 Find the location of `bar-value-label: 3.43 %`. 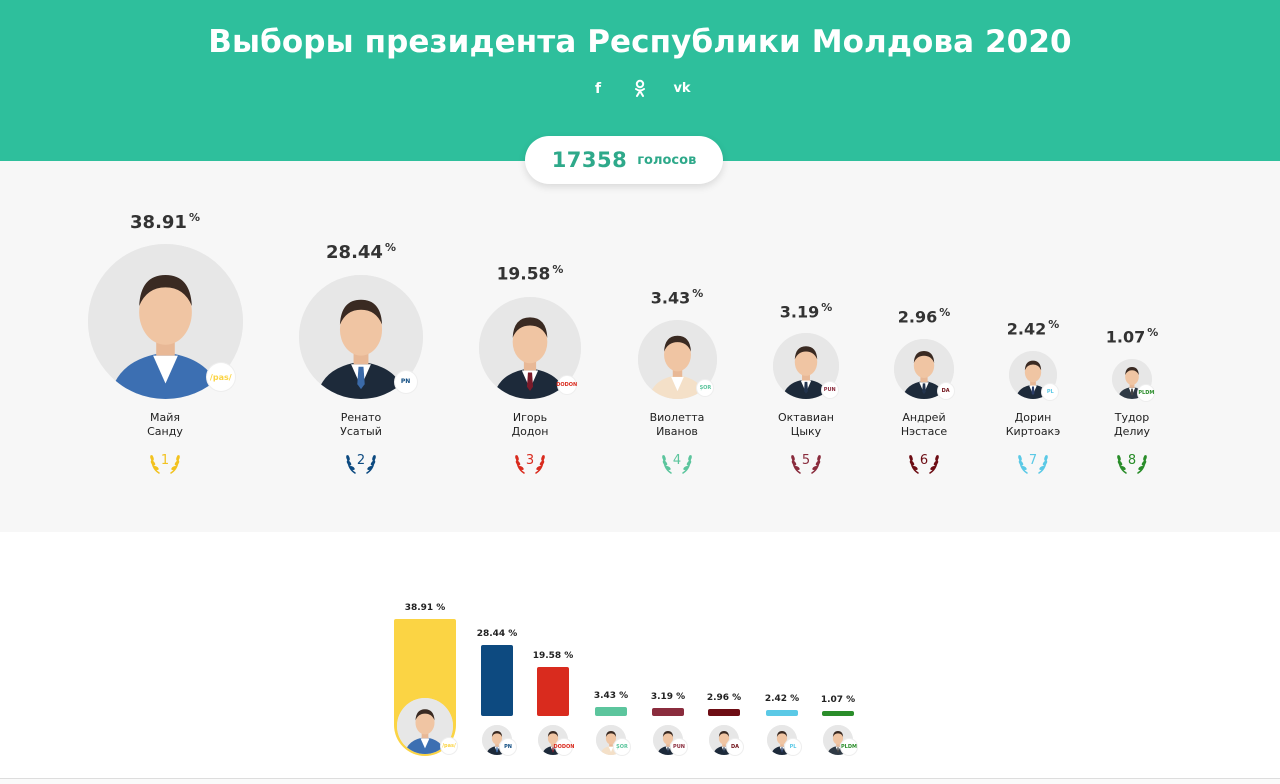

bar-value-label: 3.43 % is located at coordinates (611, 696).